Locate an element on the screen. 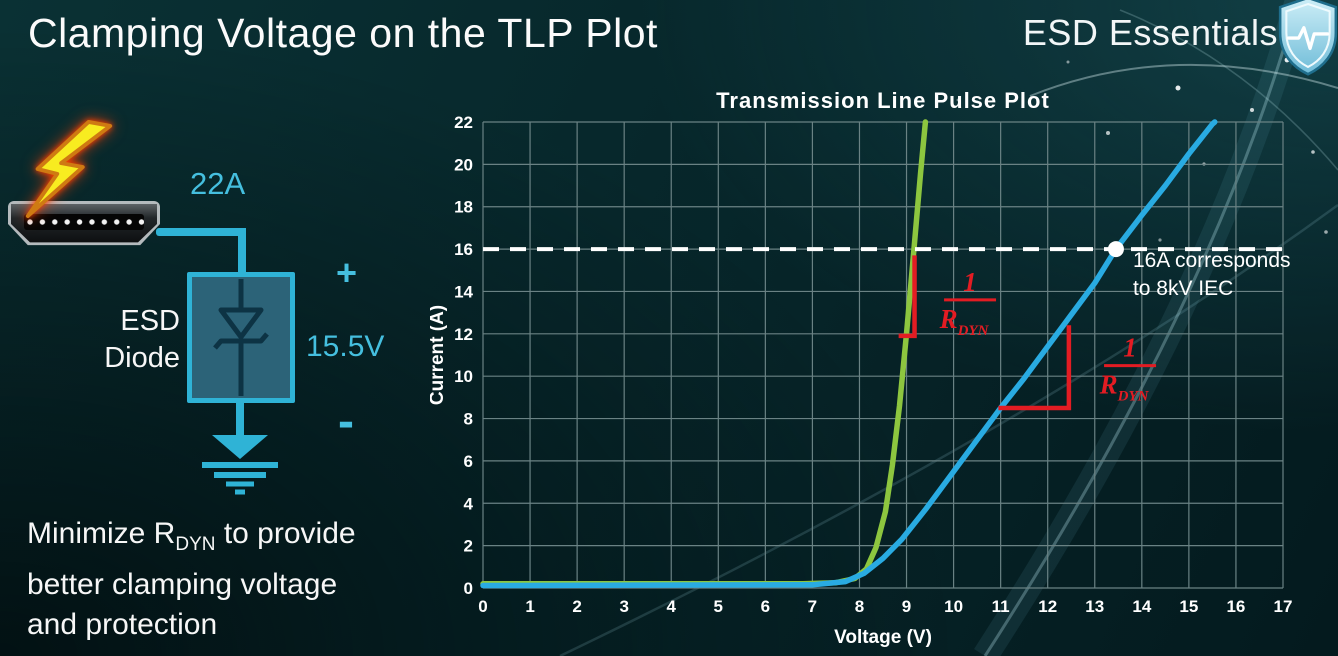 This screenshot has width=1338, height=656. slide-title: Clamping Voltage on the TLP Plot is located at coordinates (343, 33).